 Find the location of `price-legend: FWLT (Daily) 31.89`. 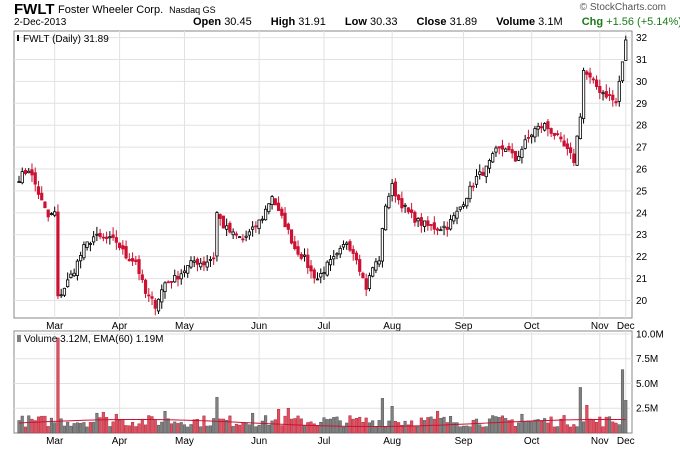

price-legend: FWLT (Daily) 31.89 is located at coordinates (63, 39).